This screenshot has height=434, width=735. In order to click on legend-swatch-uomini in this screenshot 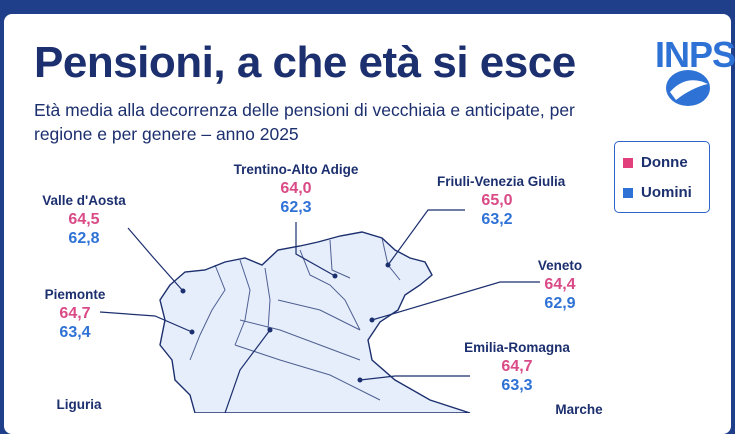, I will do `click(628, 192)`.